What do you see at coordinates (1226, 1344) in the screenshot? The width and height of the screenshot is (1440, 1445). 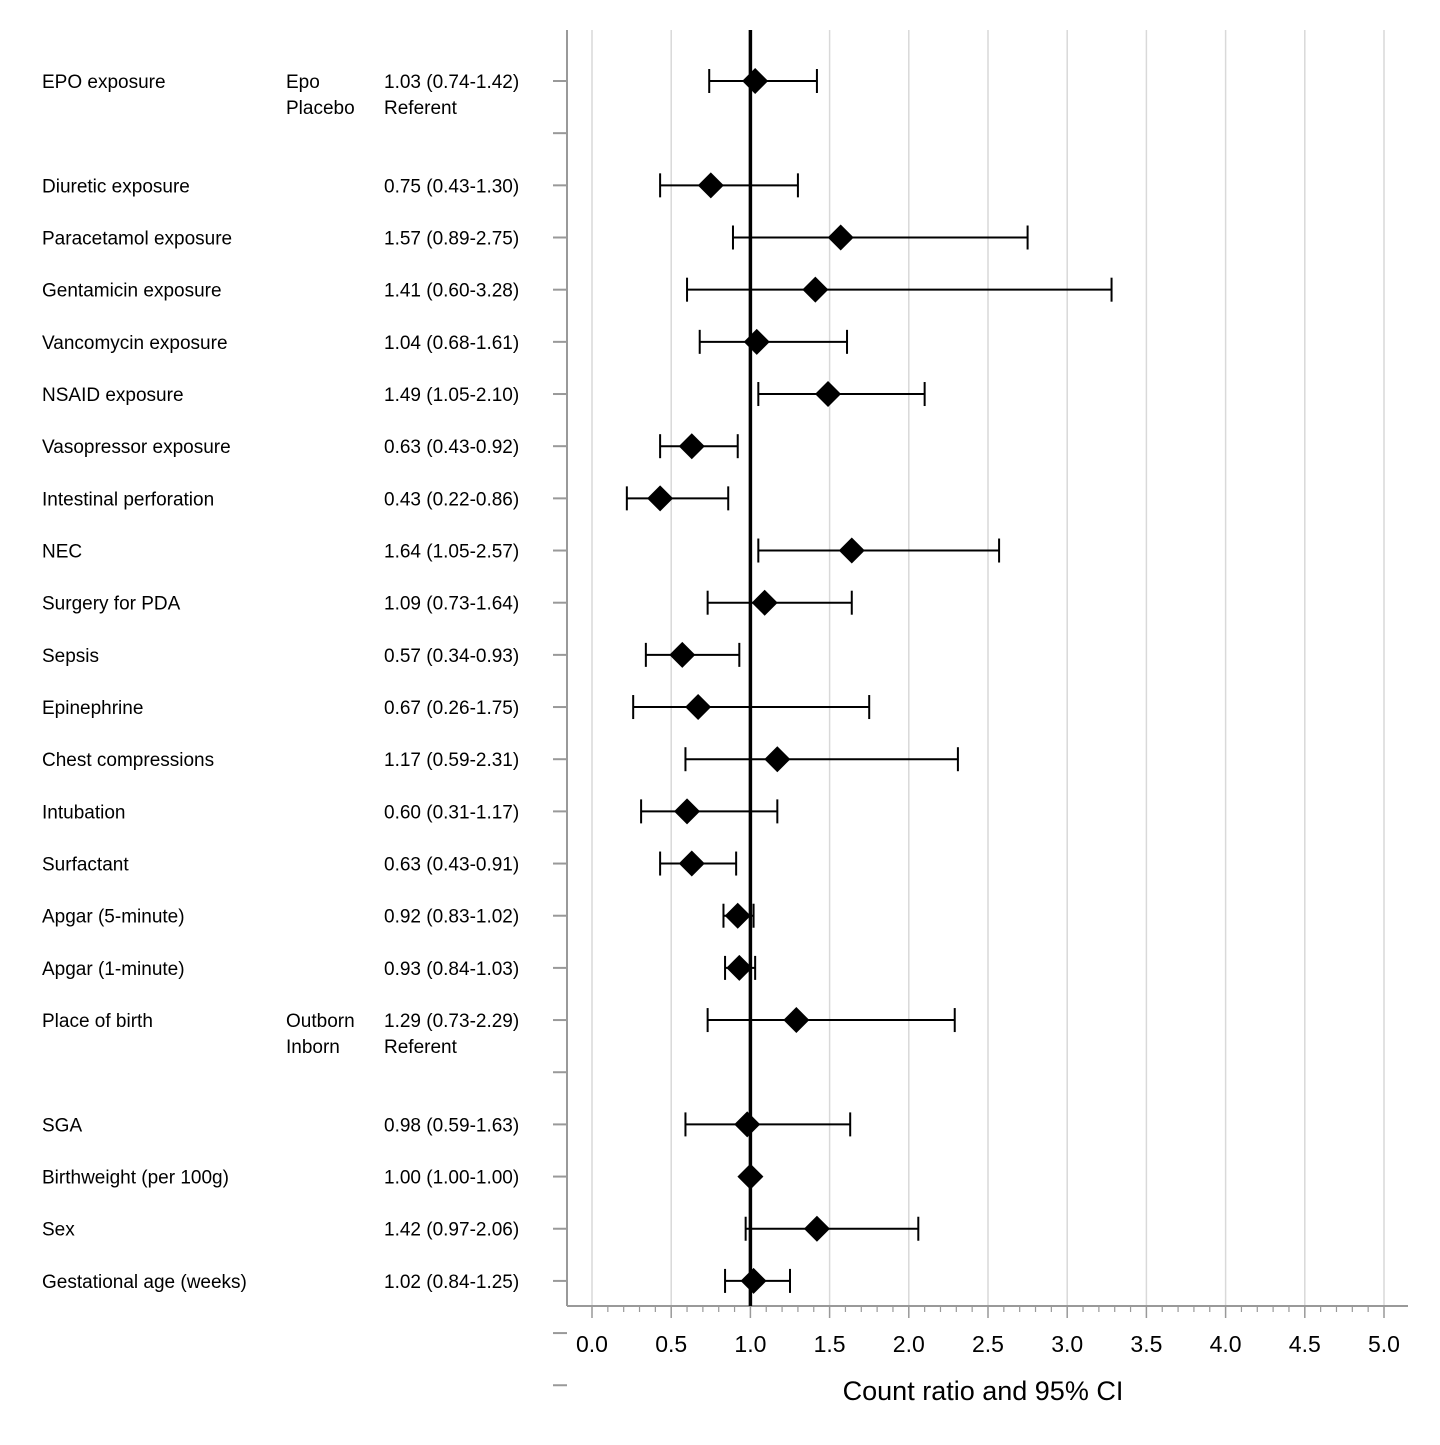 I see `x-tick-label: 4.0` at bounding box center [1226, 1344].